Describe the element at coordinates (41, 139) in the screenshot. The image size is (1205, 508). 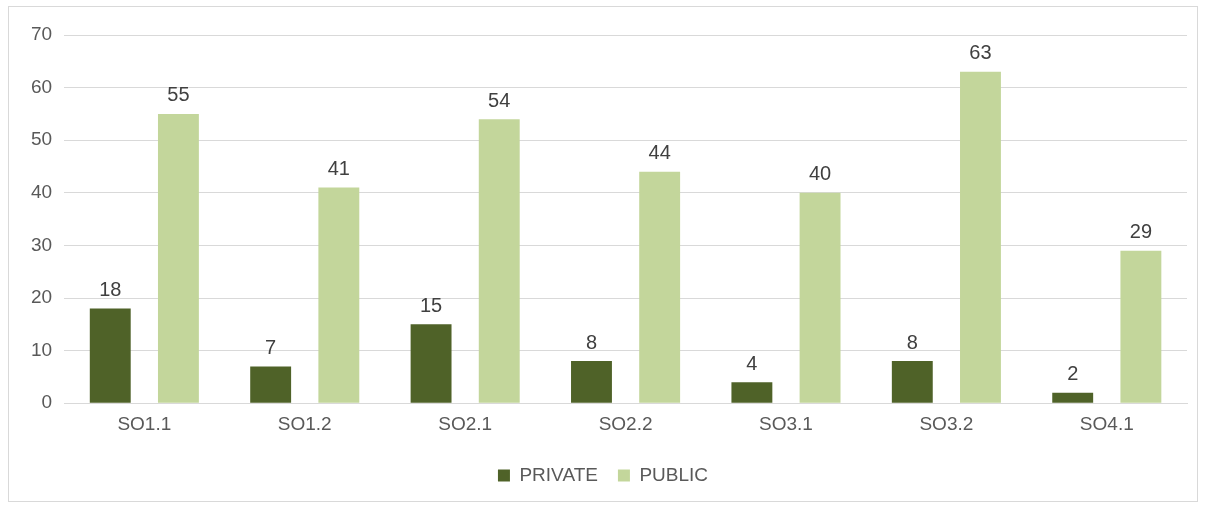
I see `y-tick-label: 50` at that location.